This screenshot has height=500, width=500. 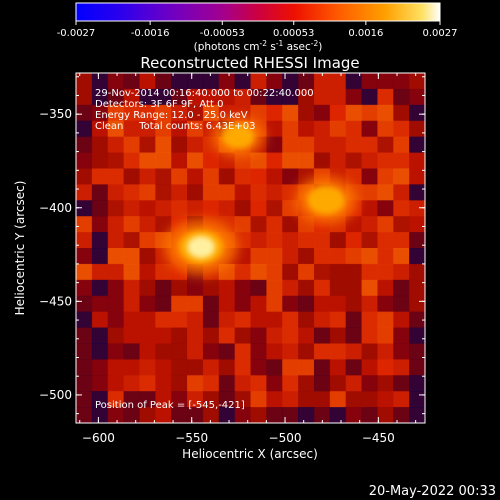 What do you see at coordinates (365, 33) in the screenshot?
I see `colorbar-tick-label: 0.0016` at bounding box center [365, 33].